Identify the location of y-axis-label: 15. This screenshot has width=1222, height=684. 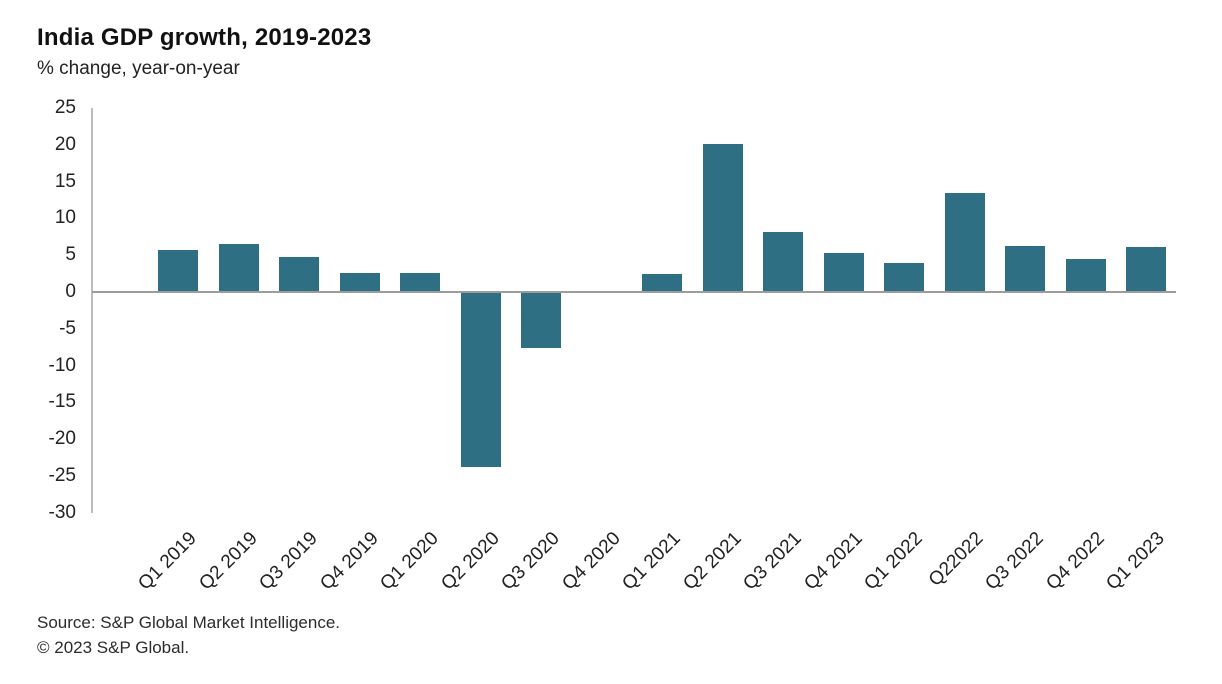
(65, 181).